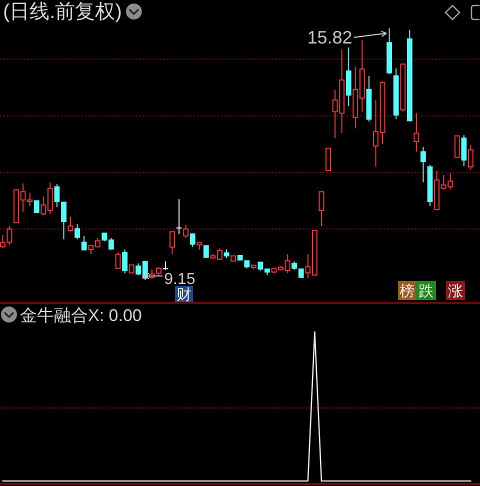 Image resolution: width=480 pixels, height=486 pixels. Describe the element at coordinates (81, 315) in the screenshot. I see `chart-title: 金牛融合X: 0.00` at that location.